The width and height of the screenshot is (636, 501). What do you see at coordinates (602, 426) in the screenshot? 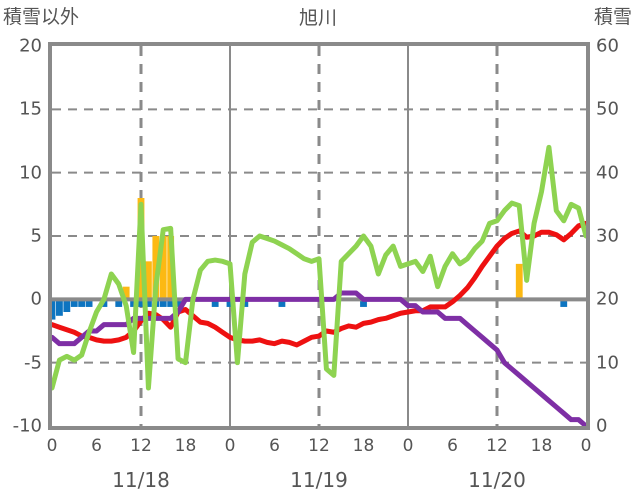
I see `right-axis-tick-label: 0` at bounding box center [602, 426].